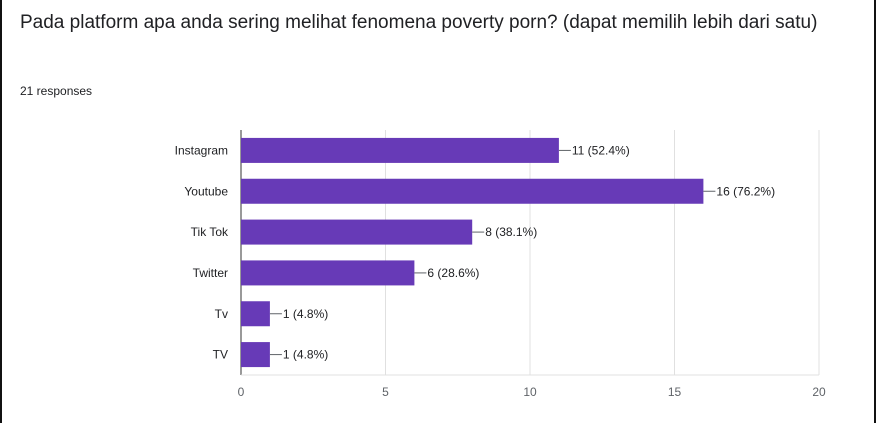 The width and height of the screenshot is (880, 423). What do you see at coordinates (385, 392) in the screenshot?
I see `x-tick-label: 5` at bounding box center [385, 392].